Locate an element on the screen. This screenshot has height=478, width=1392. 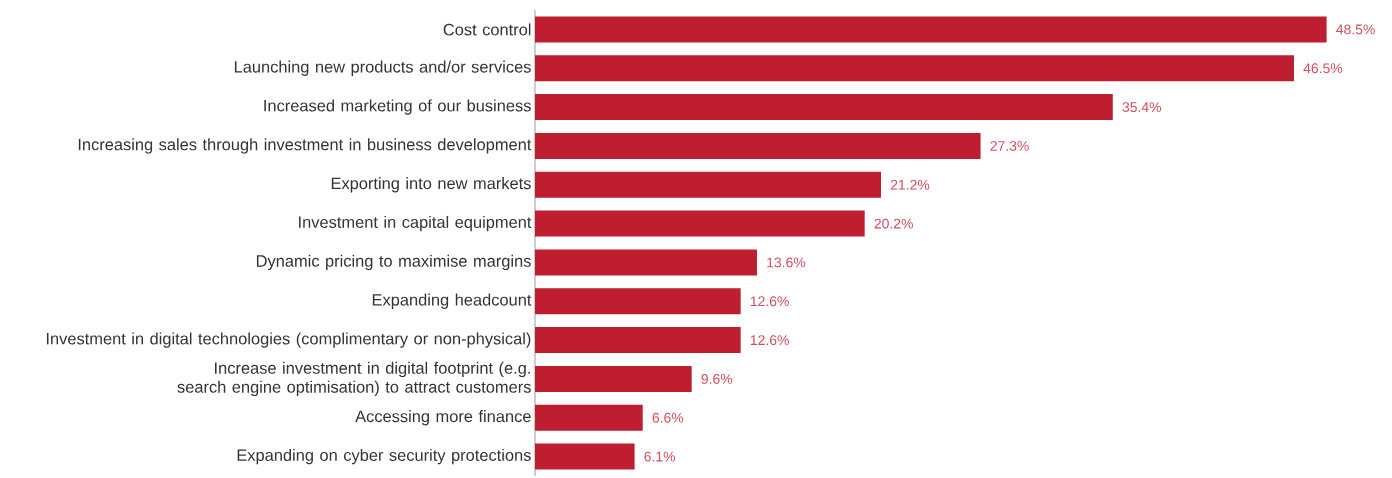
y-tick-label: Dynamic pricing to maximise margins is located at coordinates (393, 262).